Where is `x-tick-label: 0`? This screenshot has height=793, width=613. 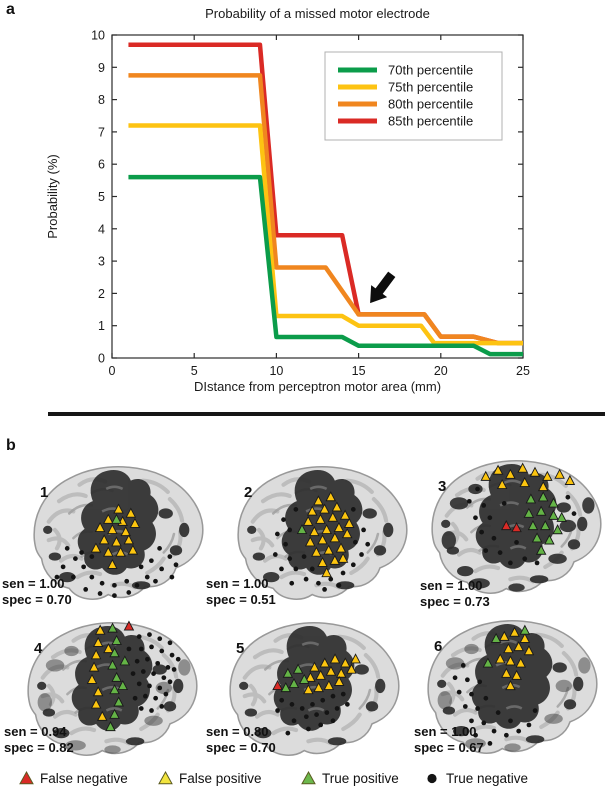 x-tick-label: 0 is located at coordinates (112, 371).